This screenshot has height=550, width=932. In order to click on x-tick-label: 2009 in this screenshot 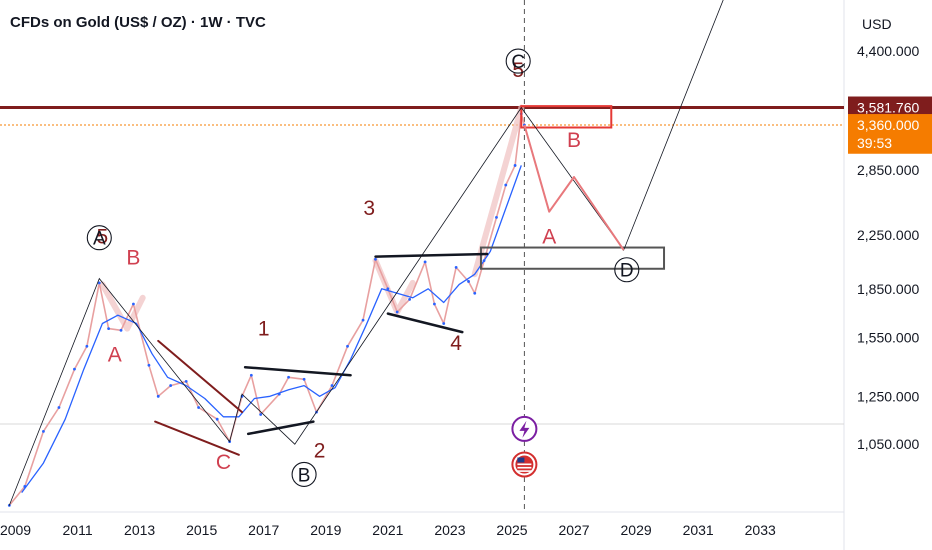, I will do `click(15, 530)`.